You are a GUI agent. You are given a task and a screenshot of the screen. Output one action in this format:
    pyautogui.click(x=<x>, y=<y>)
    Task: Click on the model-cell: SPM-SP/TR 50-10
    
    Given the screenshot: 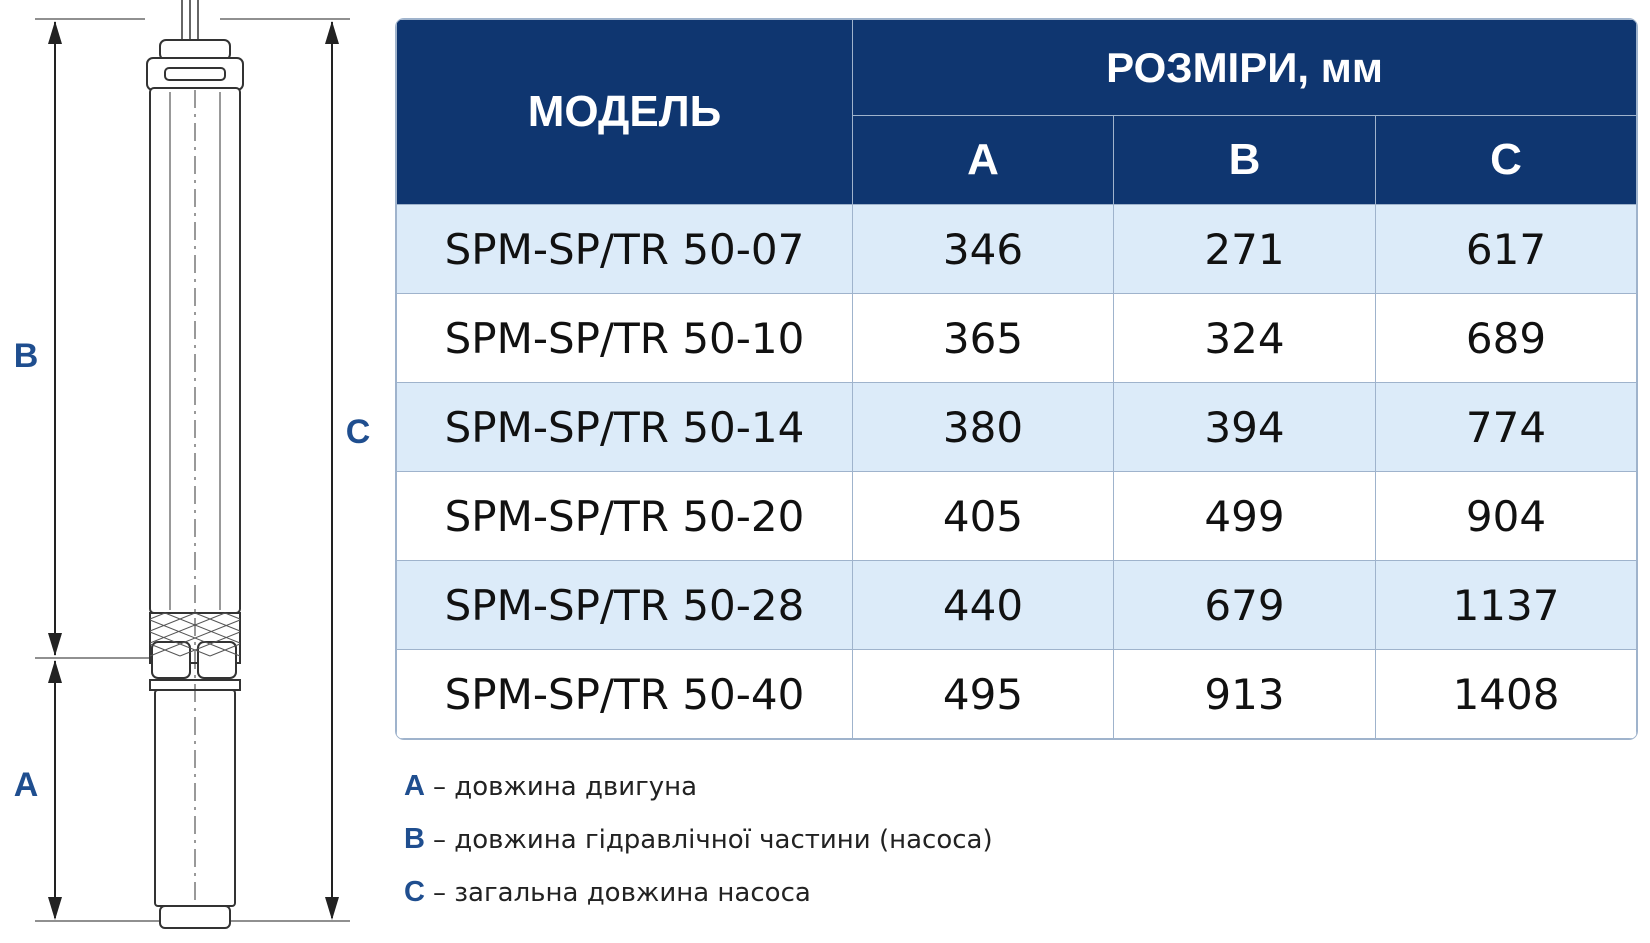 What is the action you would take?
    pyautogui.click(x=624, y=338)
    